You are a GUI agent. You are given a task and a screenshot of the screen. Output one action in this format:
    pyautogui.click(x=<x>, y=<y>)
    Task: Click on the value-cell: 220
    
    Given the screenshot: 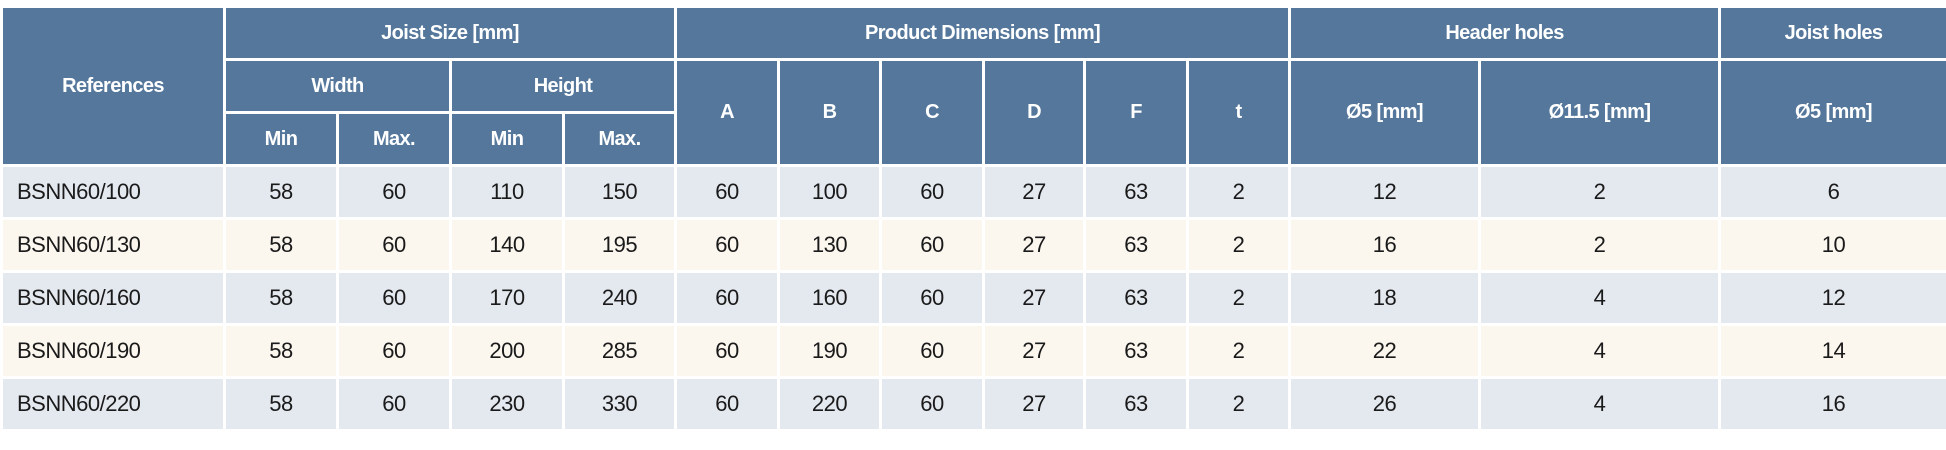 What is the action you would take?
    pyautogui.click(x=830, y=404)
    